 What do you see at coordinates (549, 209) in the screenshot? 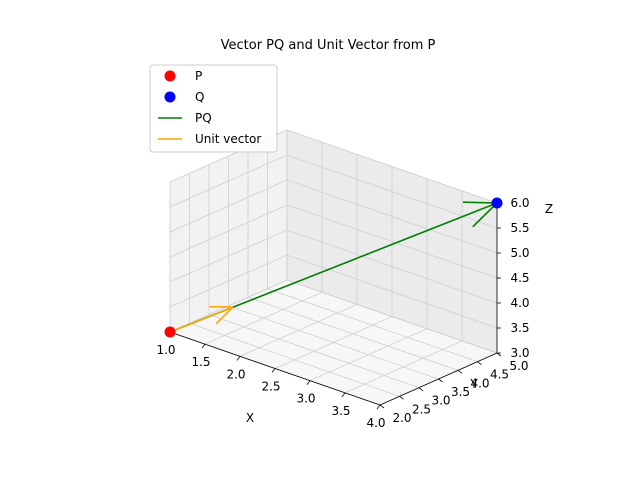
I see `z-axis-label: Z` at bounding box center [549, 209].